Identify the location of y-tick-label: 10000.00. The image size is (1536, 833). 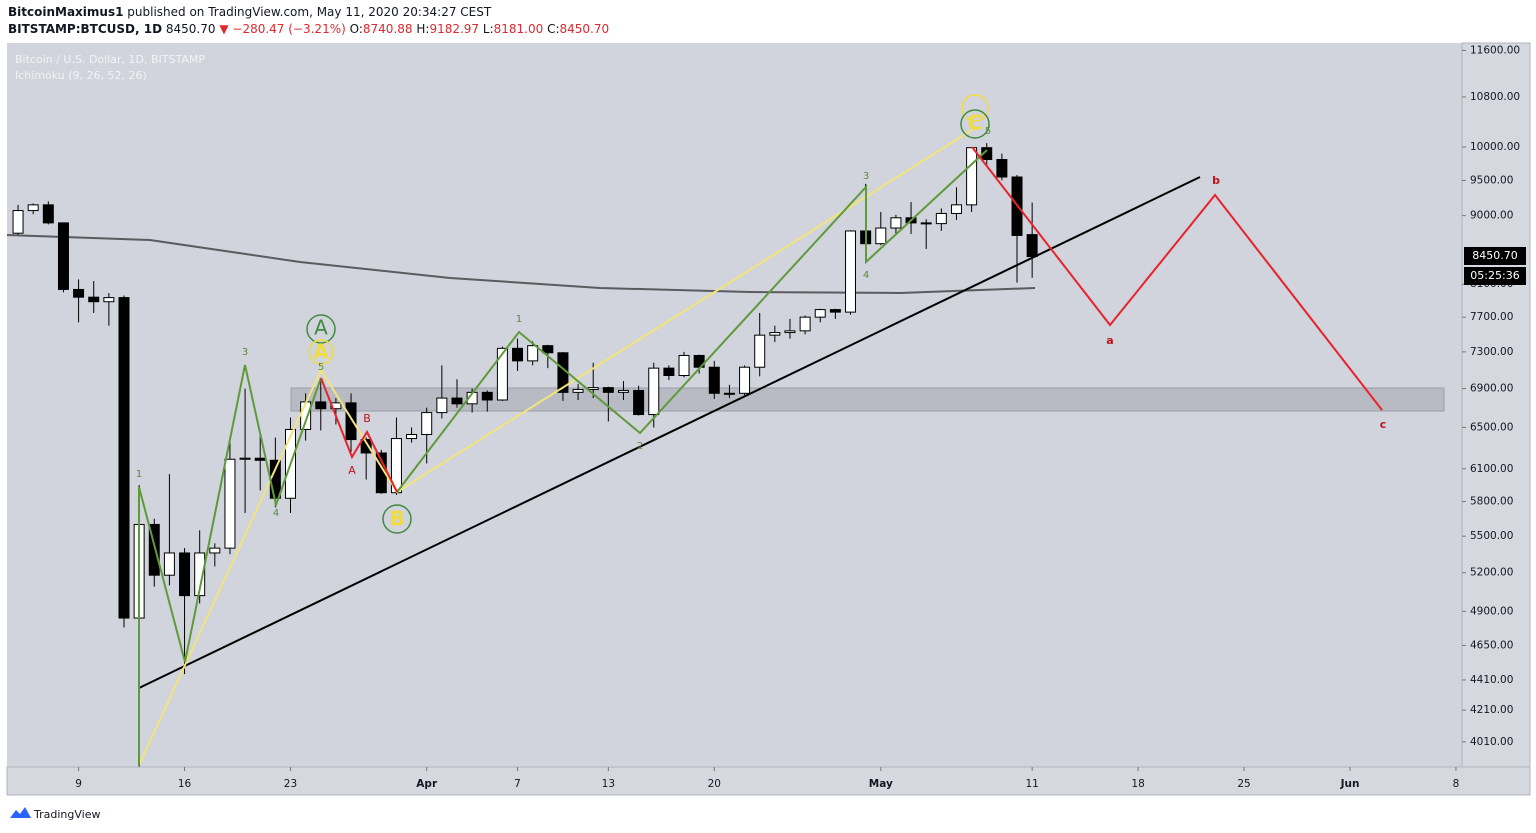
(1495, 147).